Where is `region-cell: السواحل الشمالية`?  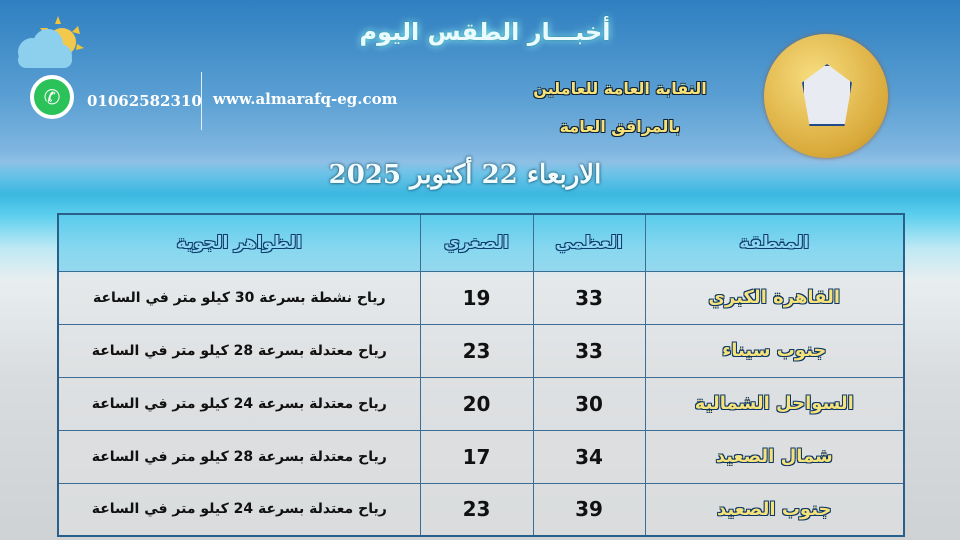 region-cell: السواحل الشمالية is located at coordinates (774, 403).